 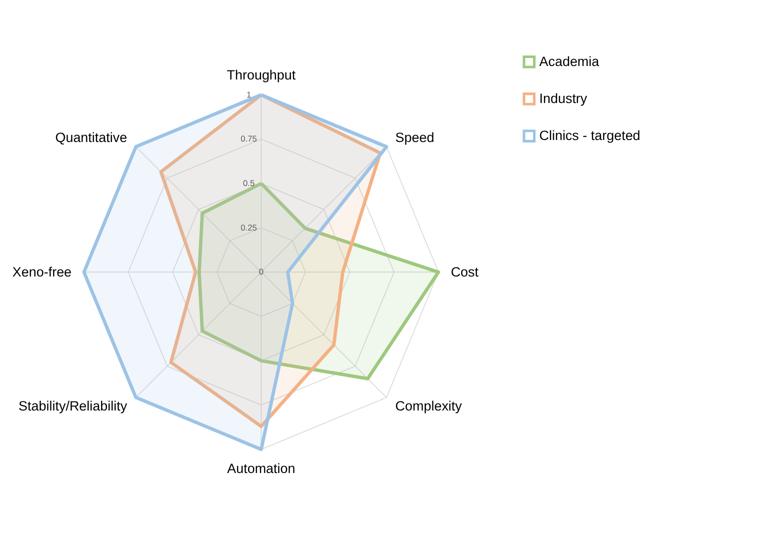 What do you see at coordinates (42, 272) in the screenshot?
I see `spoke-label: Xeno-free` at bounding box center [42, 272].